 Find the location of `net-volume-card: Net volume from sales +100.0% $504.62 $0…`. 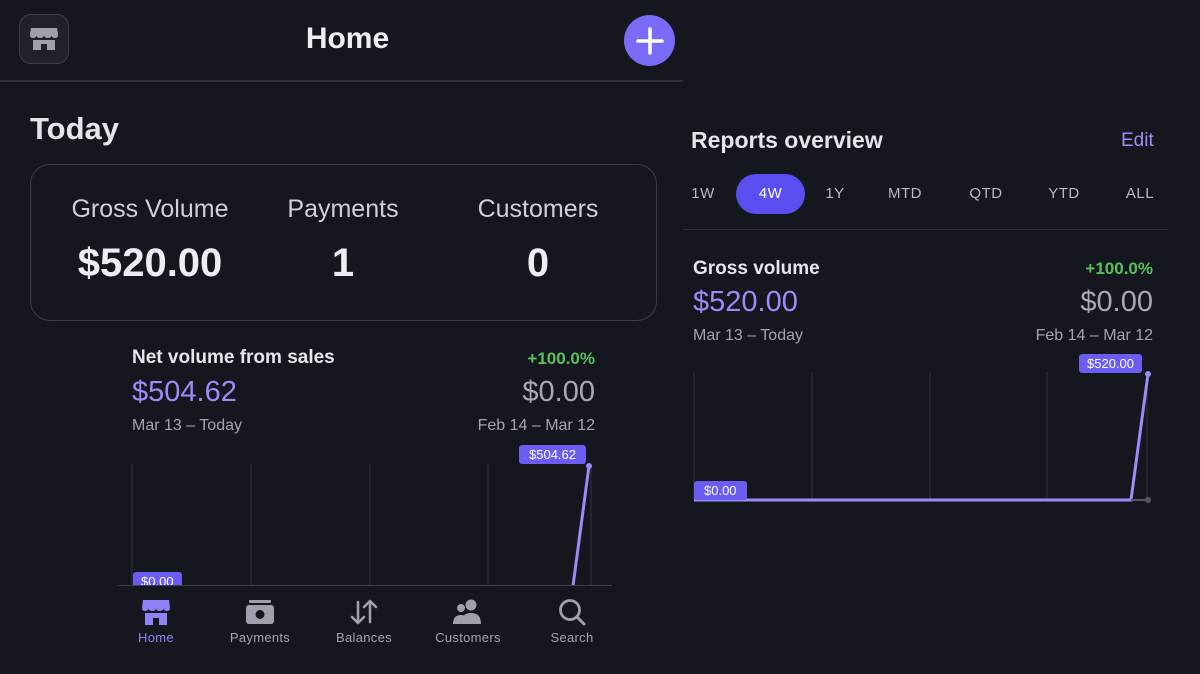

net-volume-card: Net volume from sales +100.0% $504.62 $0… is located at coordinates (363, 390).